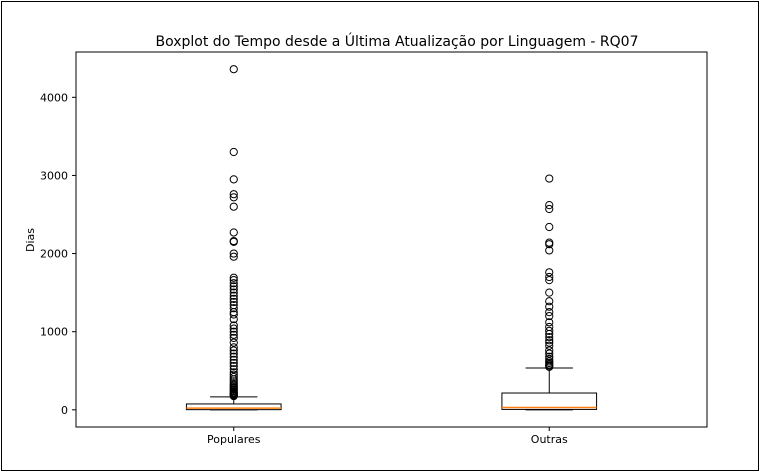 Image resolution: width=762 pixels, height=474 pixels. I want to click on x-tick-label: Outras, so click(549, 439).